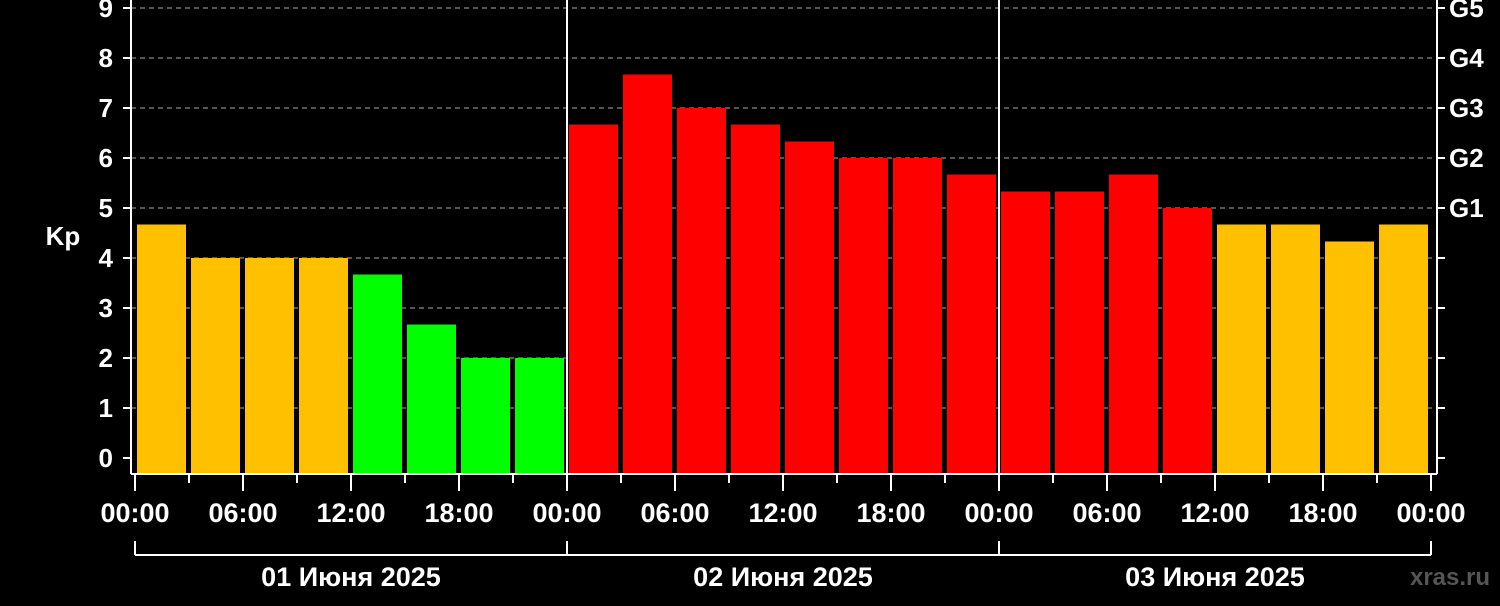  What do you see at coordinates (1450, 577) in the screenshot?
I see `watermark: xras.ru` at bounding box center [1450, 577].